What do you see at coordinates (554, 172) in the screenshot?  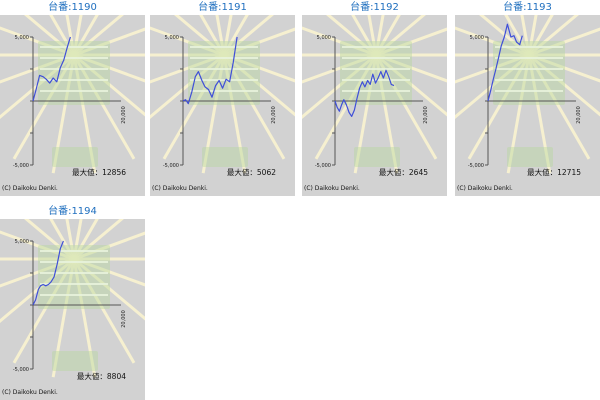 I see `max-value-label: 最大値：12715` at bounding box center [554, 172].